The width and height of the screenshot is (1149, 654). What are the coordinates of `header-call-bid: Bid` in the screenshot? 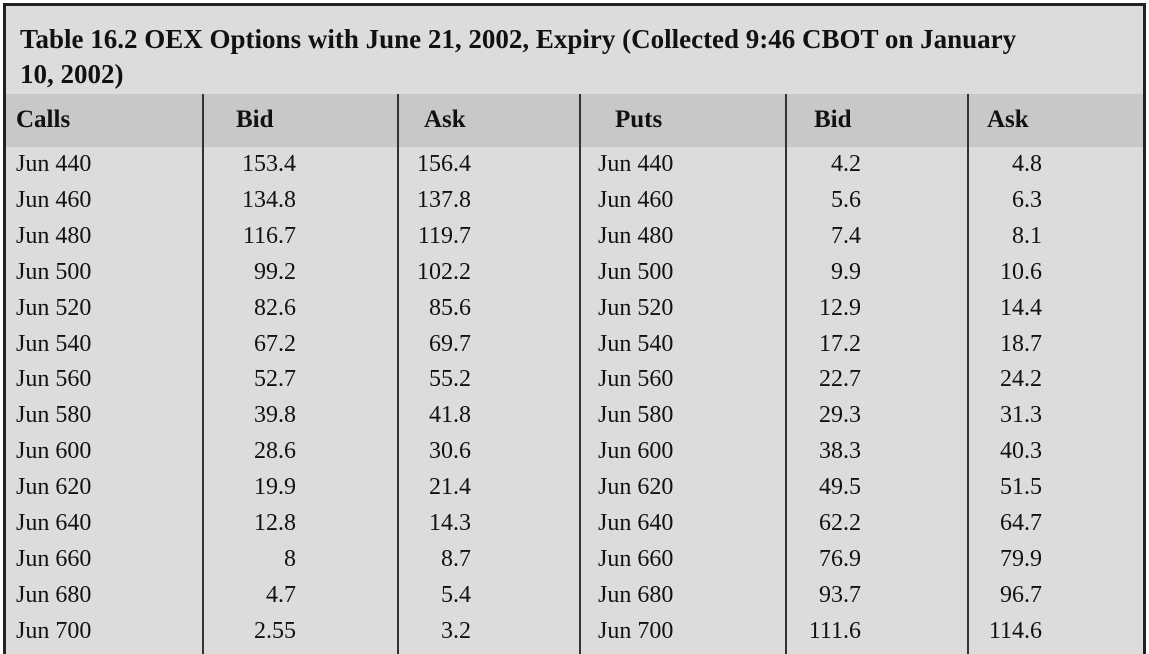 It's located at (255, 119).